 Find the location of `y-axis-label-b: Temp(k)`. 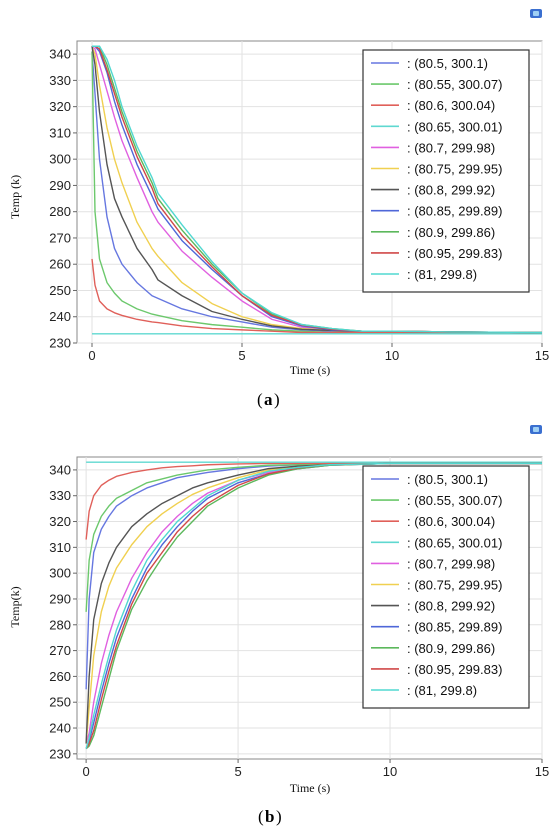

y-axis-label-b: Temp(k) is located at coordinates (15, 606).